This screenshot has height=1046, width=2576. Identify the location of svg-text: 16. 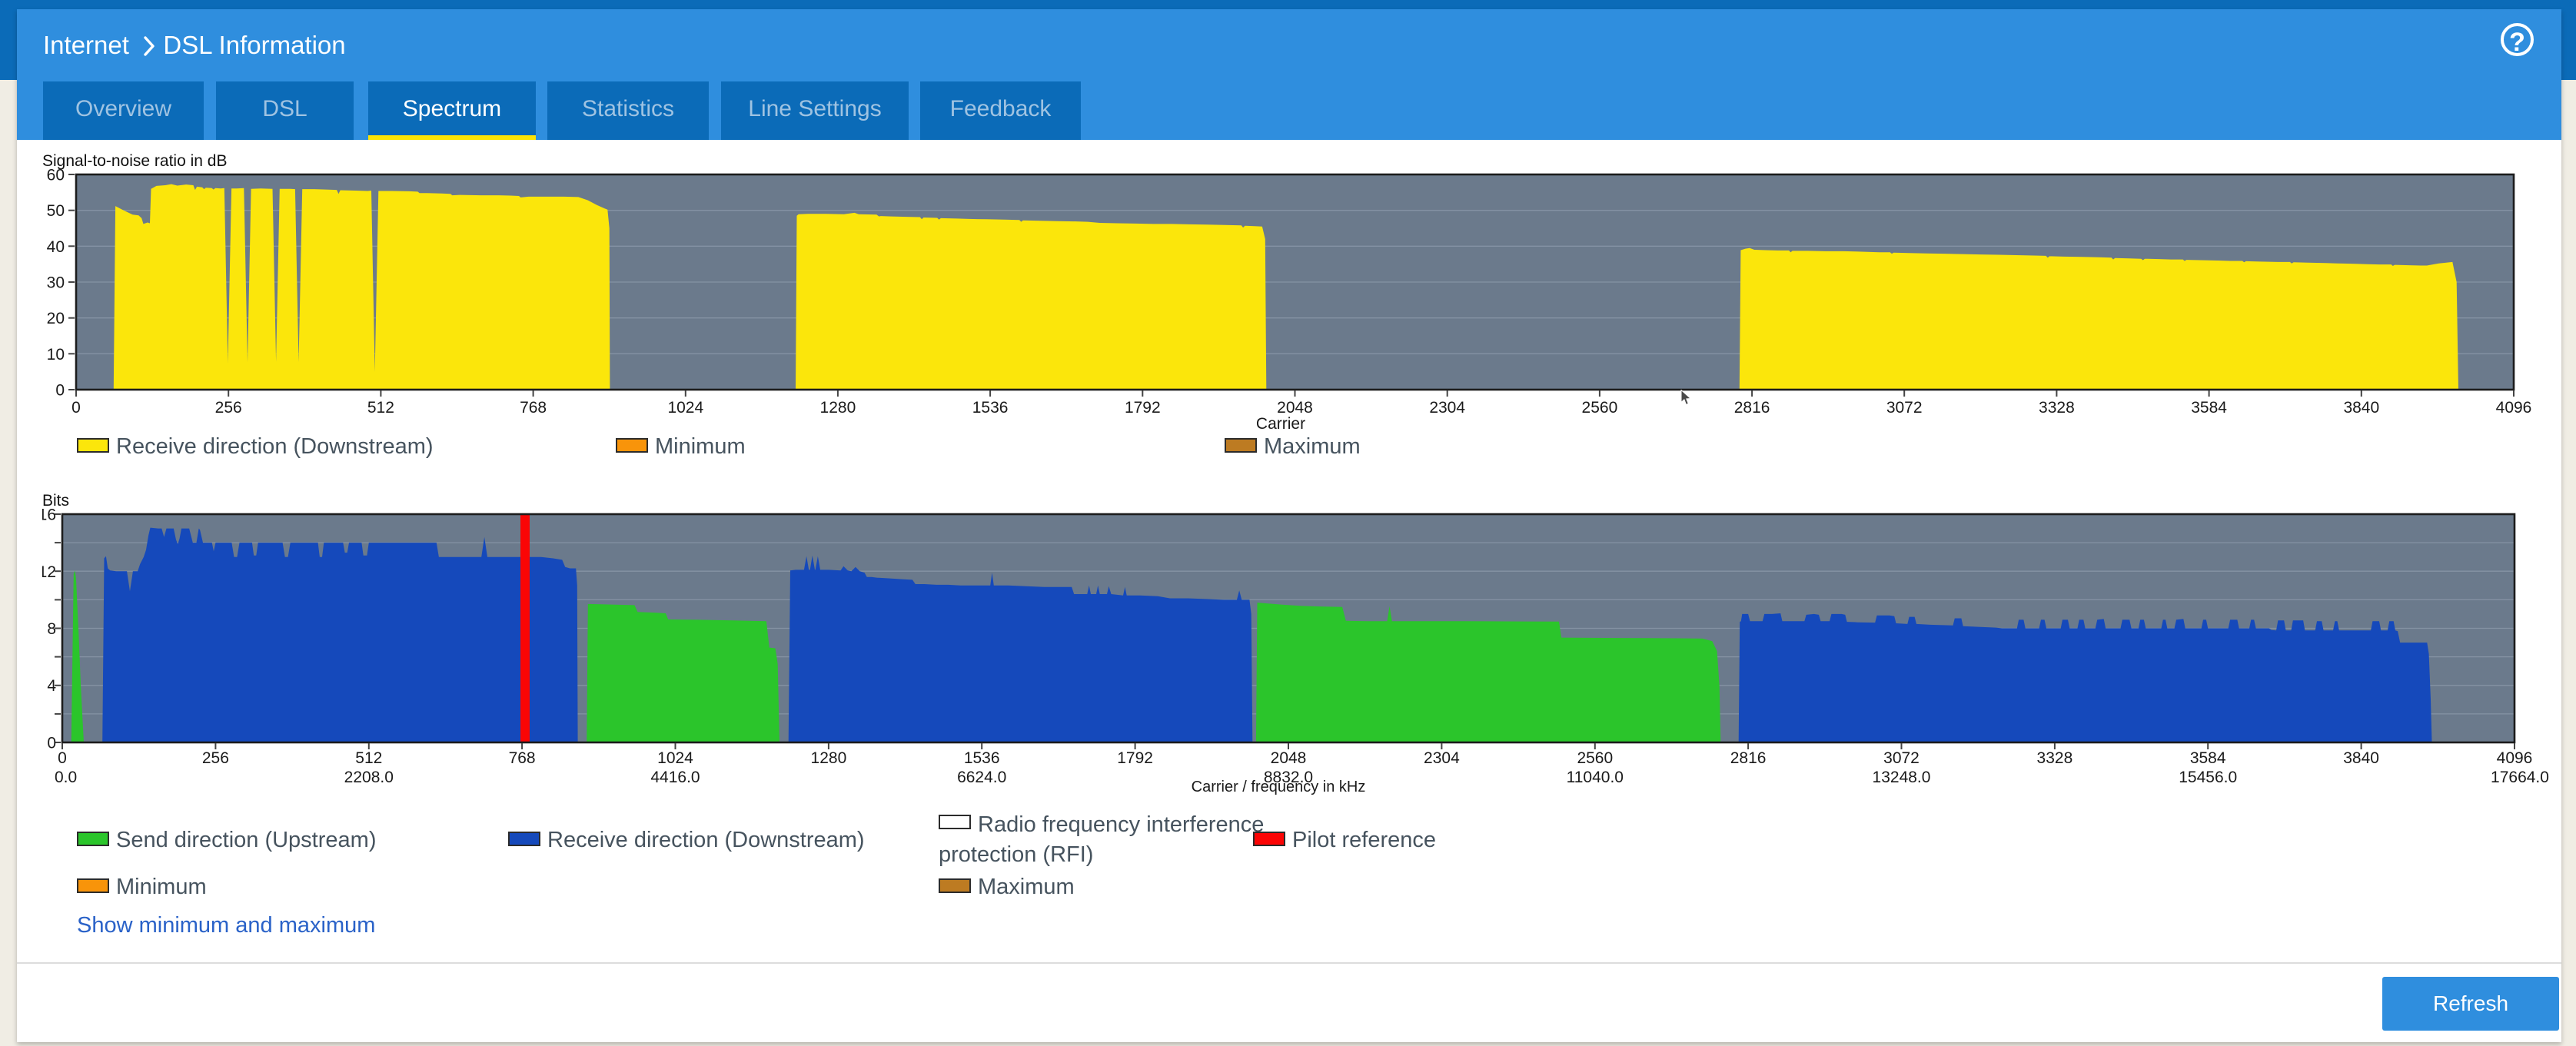
(47, 515).